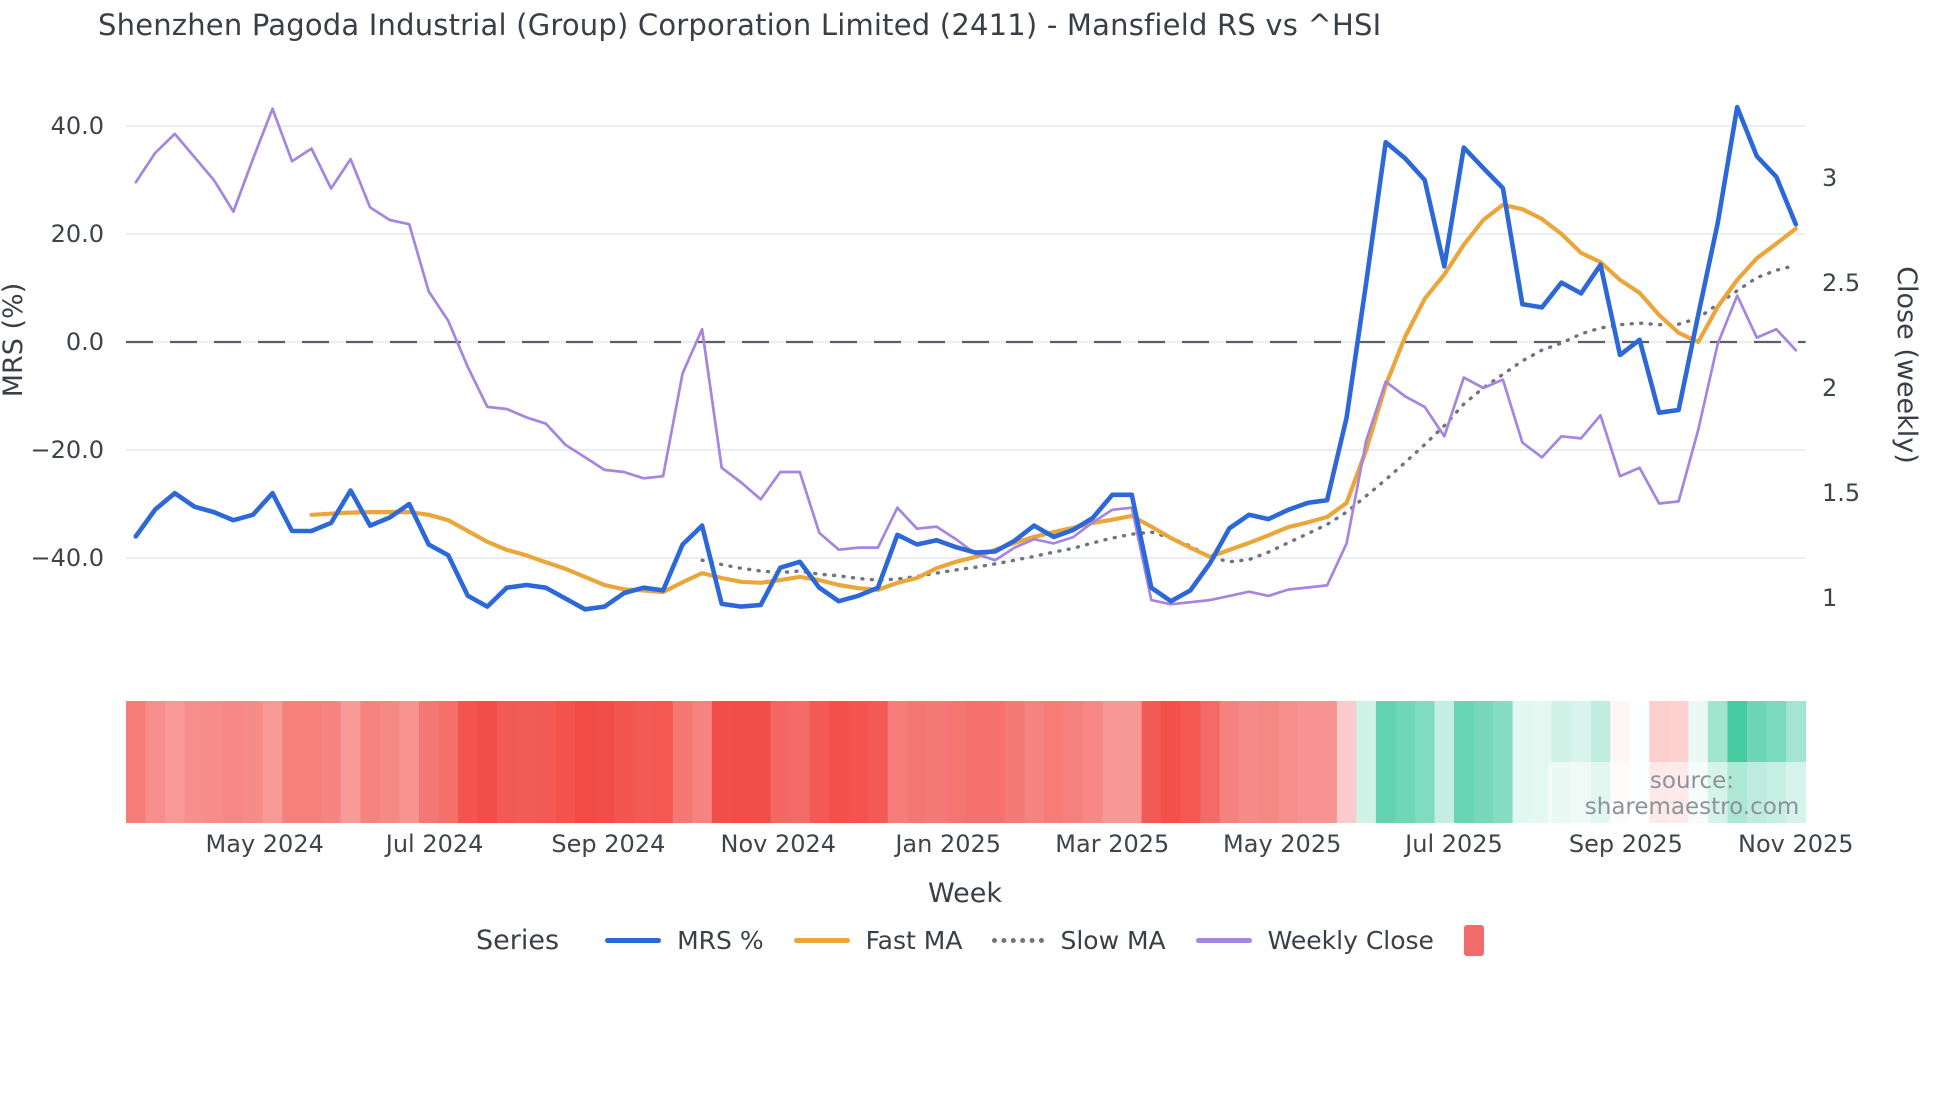 The image size is (1960, 1102). I want to click on right-axis-tick: 1.5, so click(1841, 493).